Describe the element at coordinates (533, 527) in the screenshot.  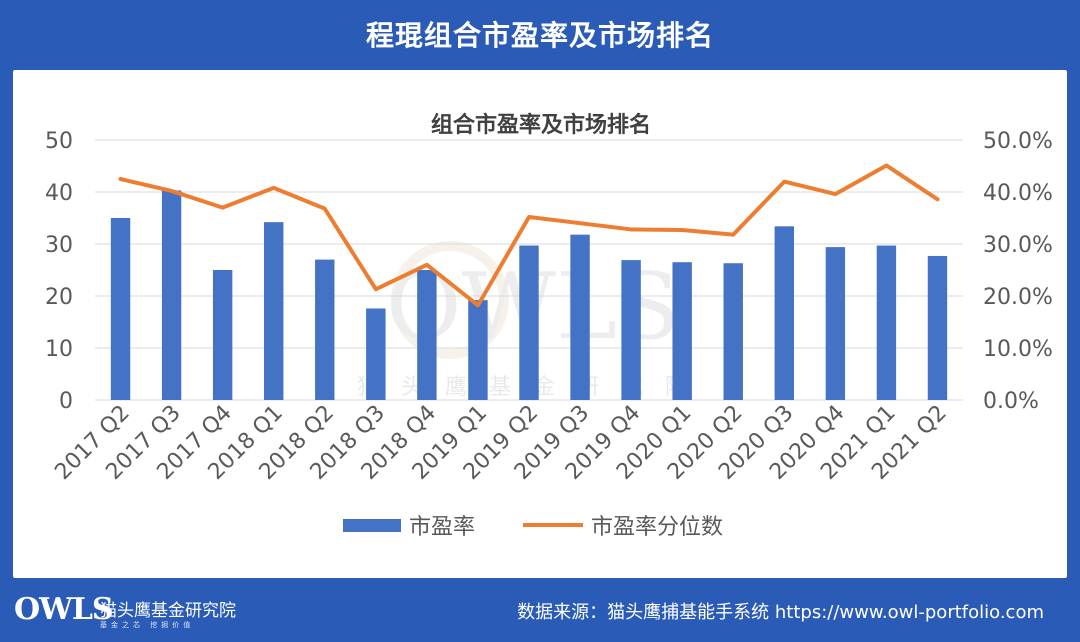
I see `legend: 市盈率 市盈率分位数` at that location.